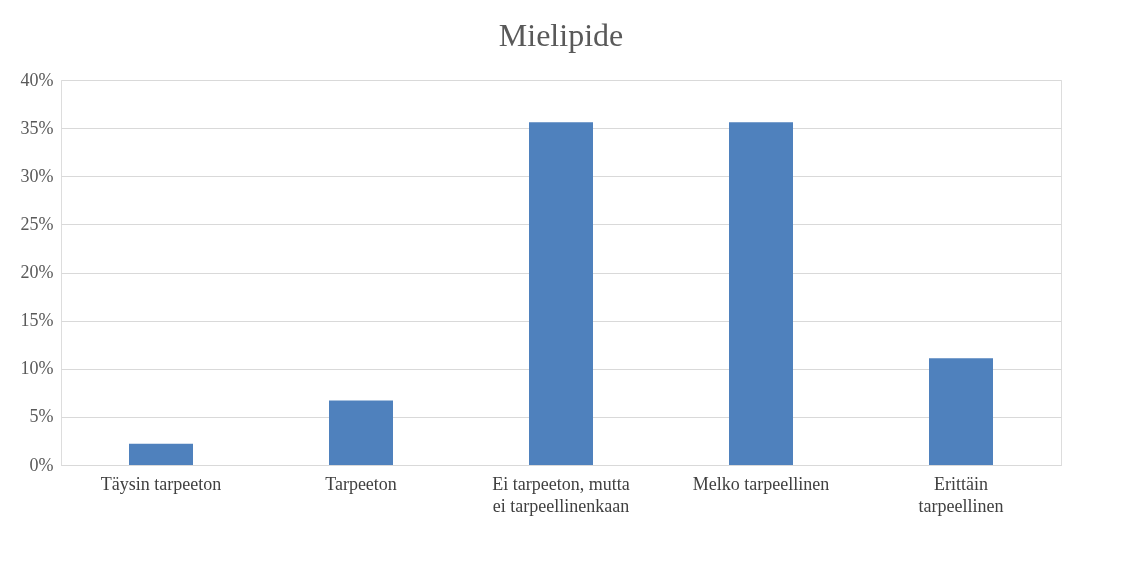 The image size is (1144, 583). I want to click on y-tick-label: 10%, so click(37, 368).